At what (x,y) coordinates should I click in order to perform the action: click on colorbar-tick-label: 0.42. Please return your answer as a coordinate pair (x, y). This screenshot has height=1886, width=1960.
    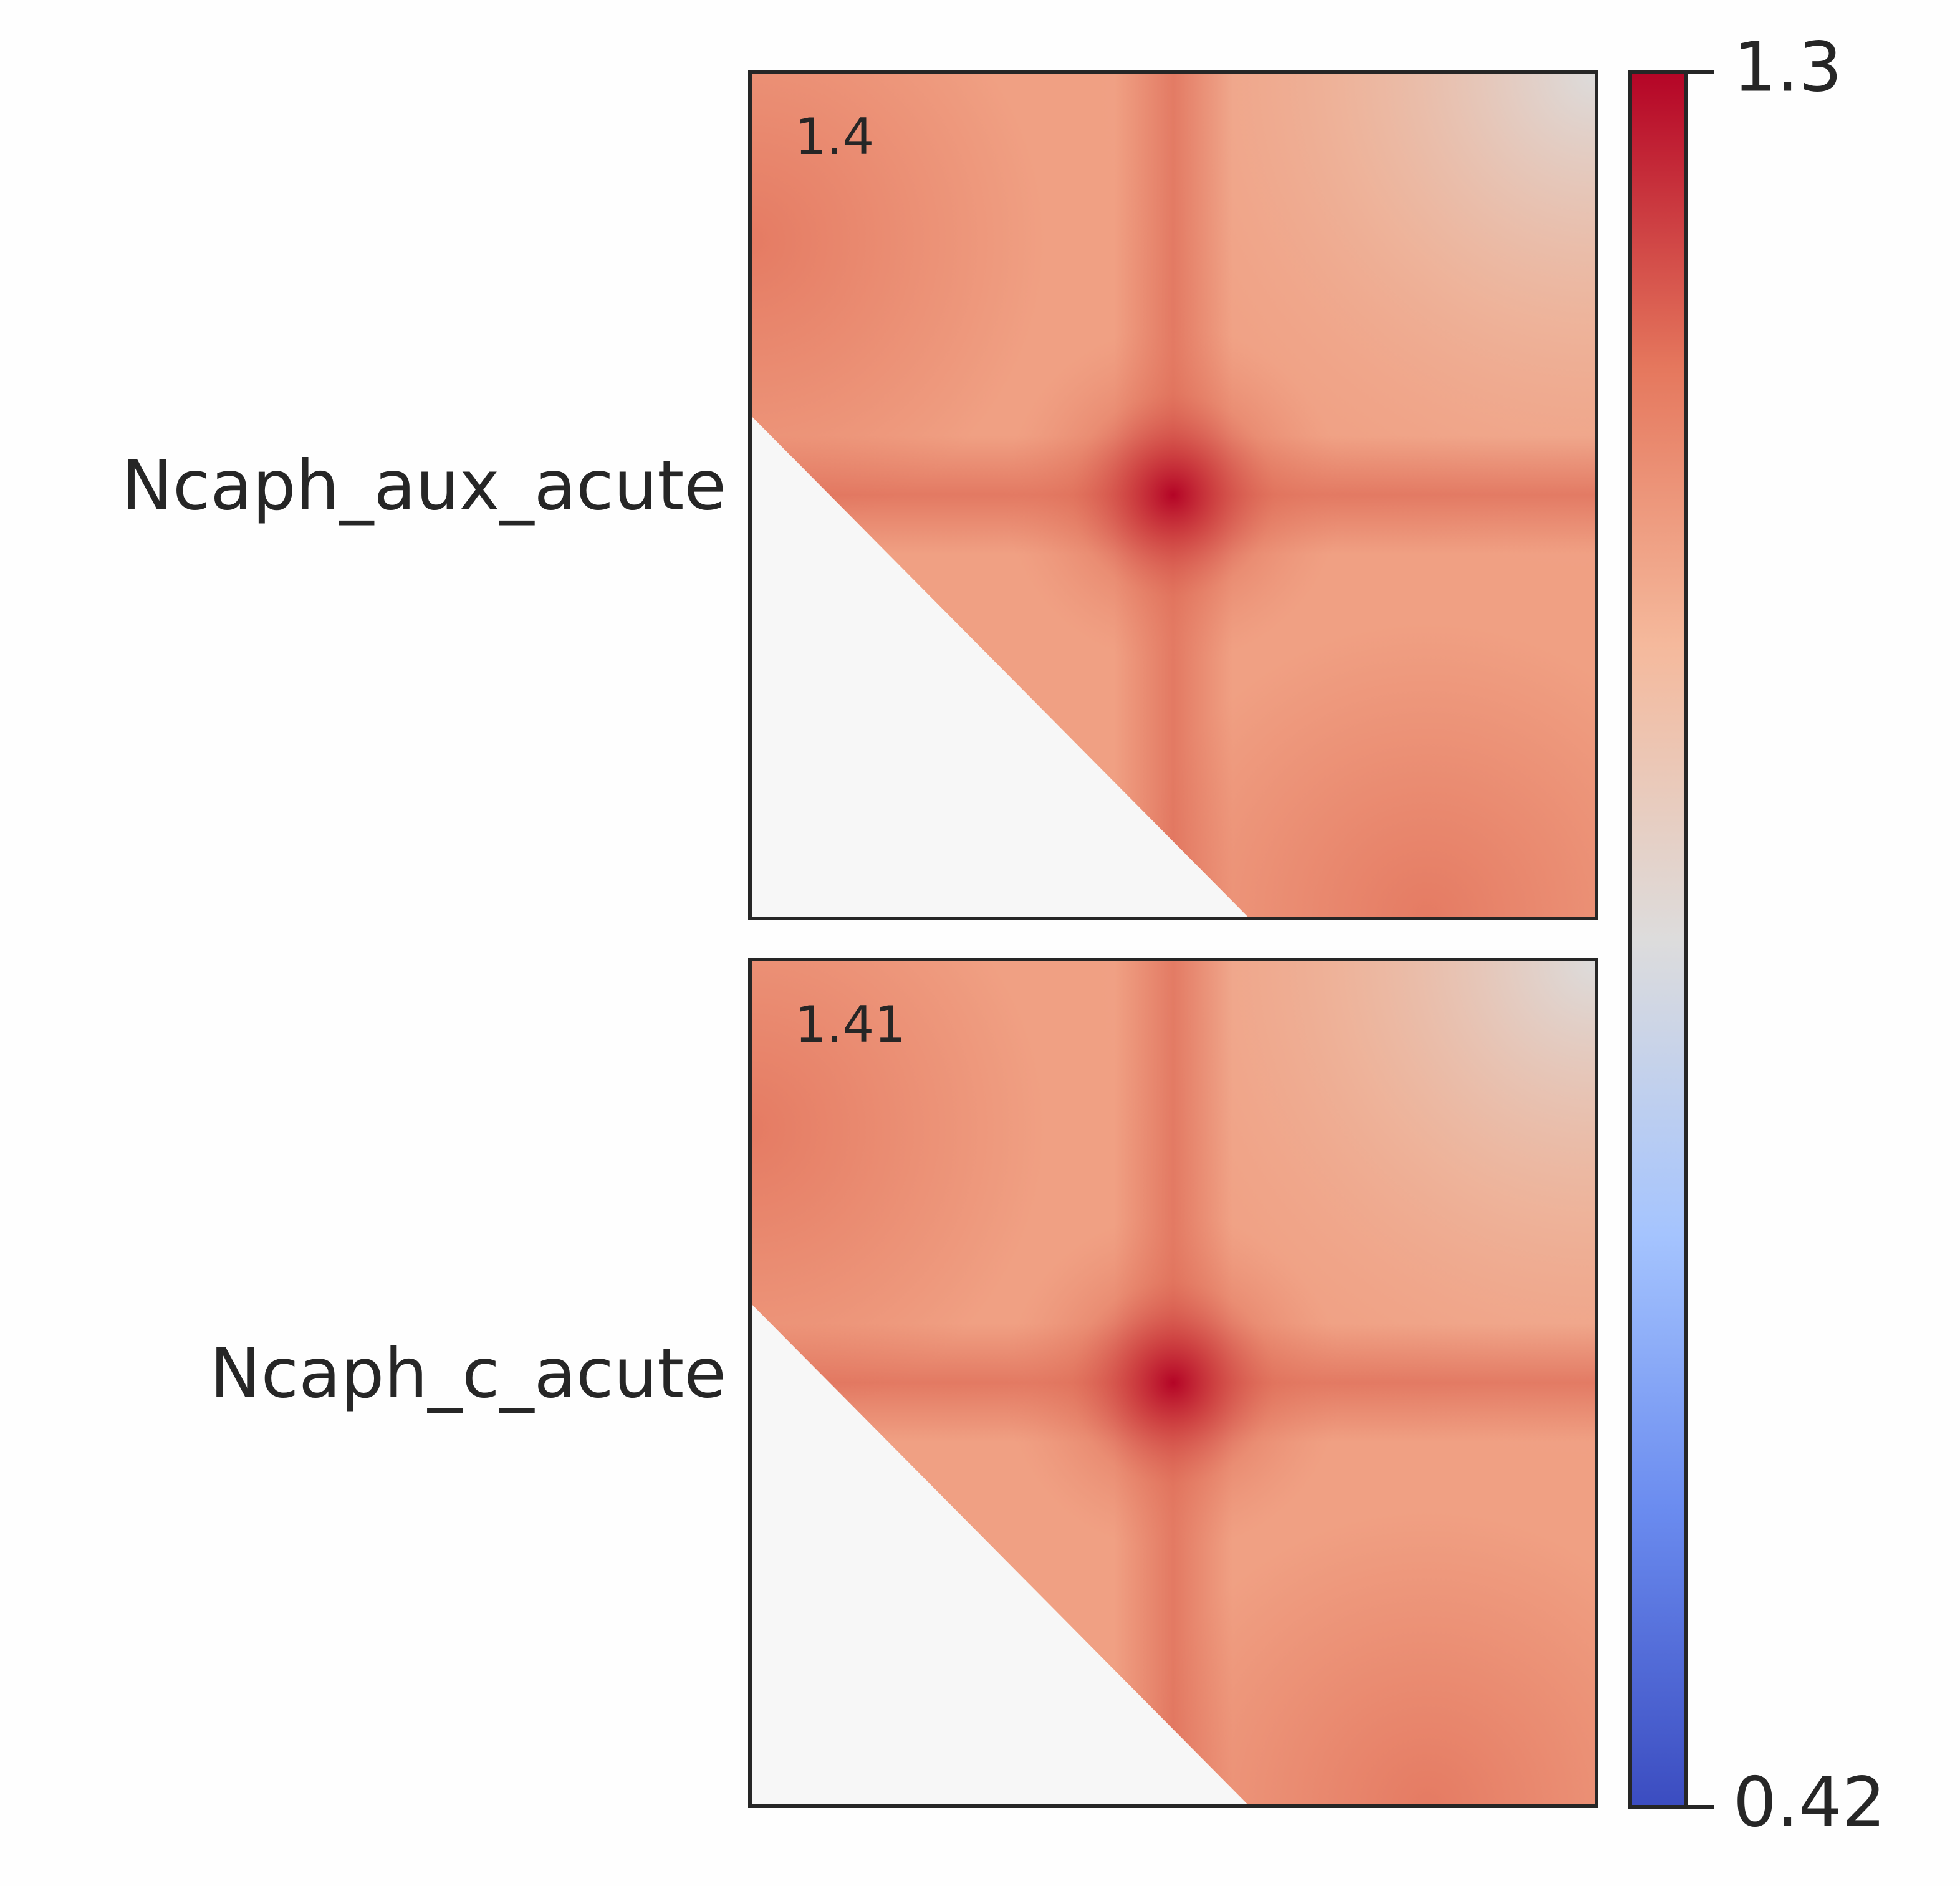
    Looking at the image, I should click on (1809, 1802).